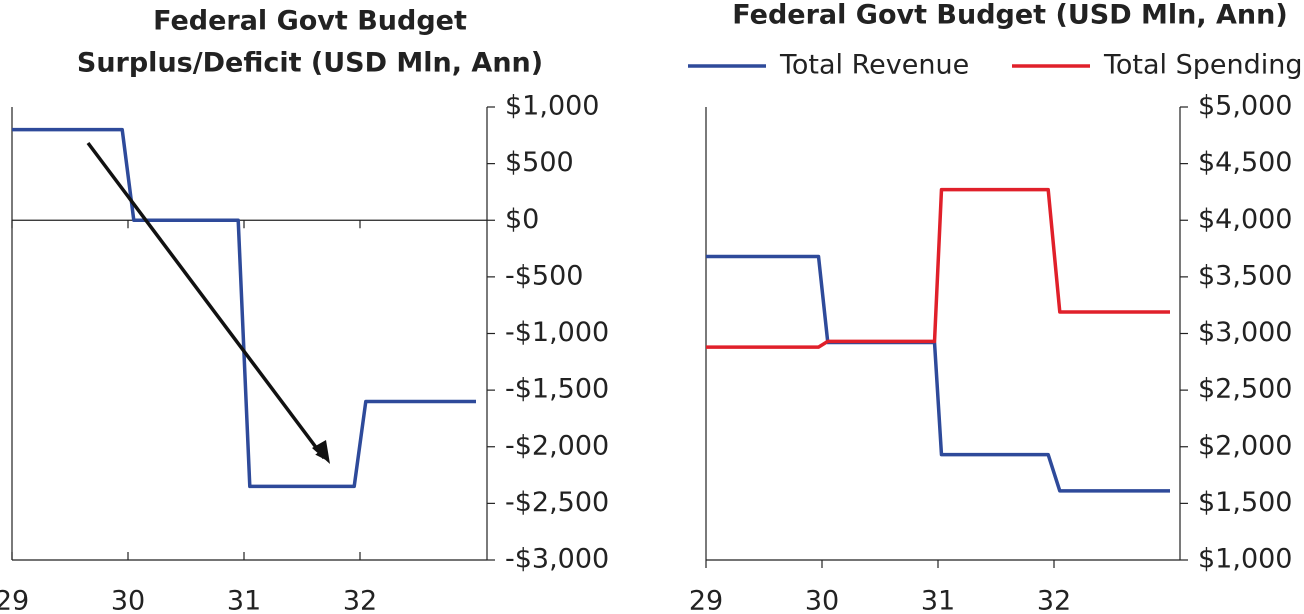 The height and width of the screenshot is (614, 1304). Describe the element at coordinates (522, 219) in the screenshot. I see `y-tick-label: $0` at that location.